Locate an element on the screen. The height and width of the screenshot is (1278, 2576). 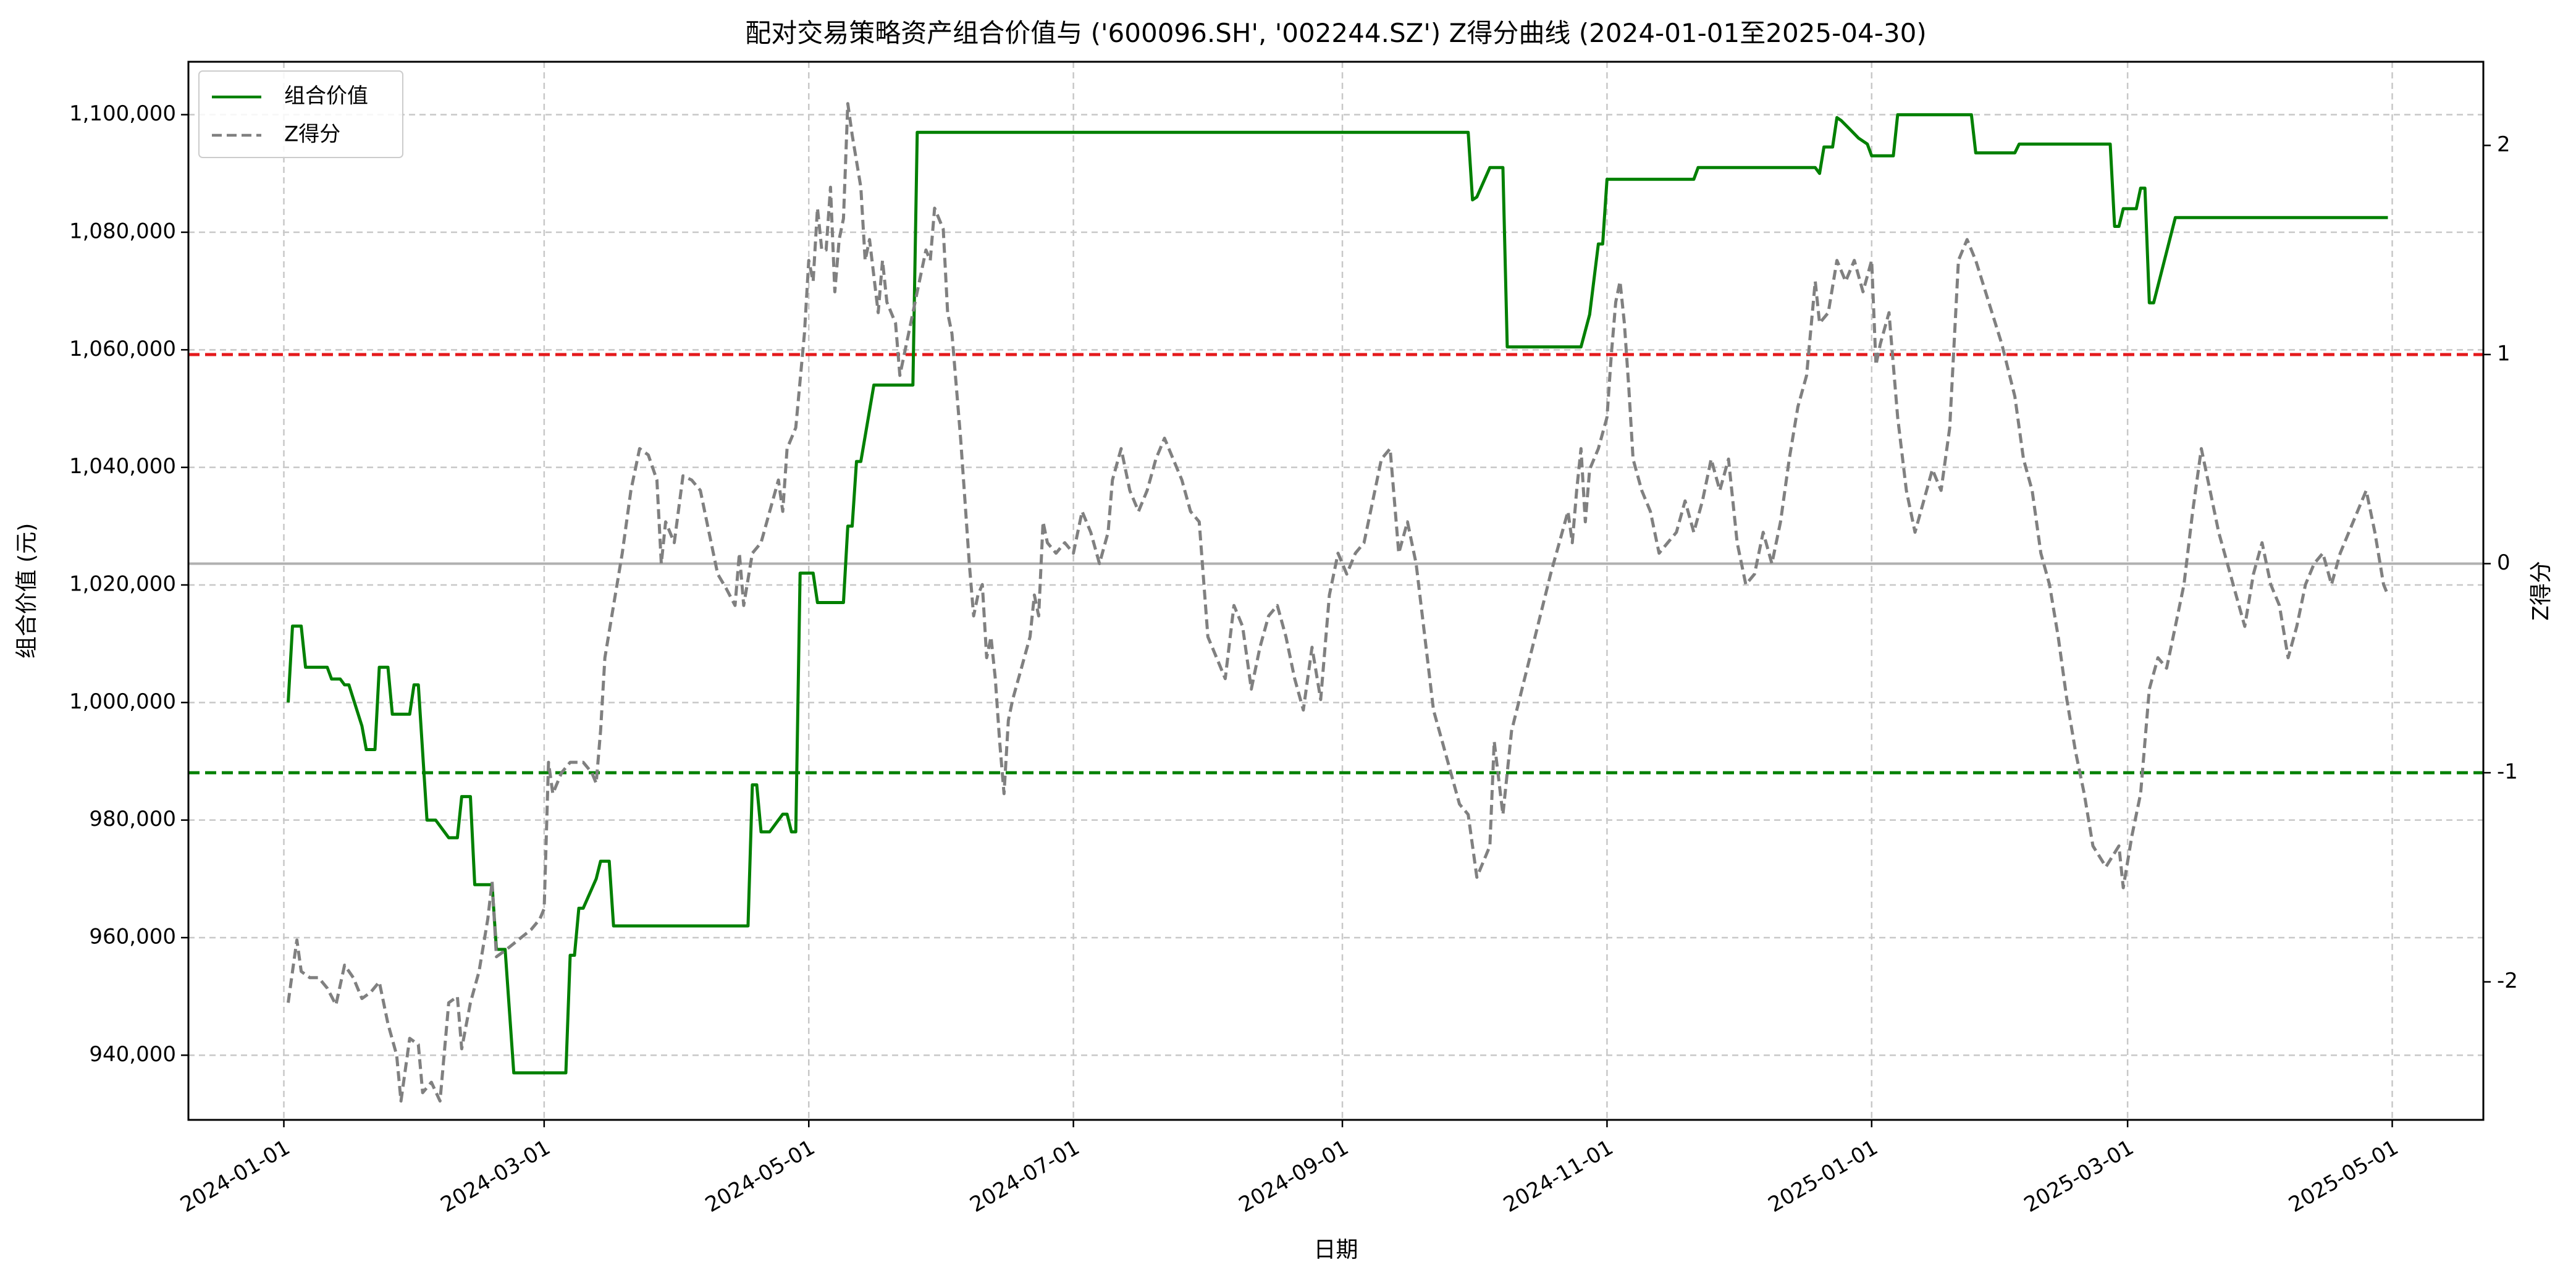
y-right-tick-label: 0 is located at coordinates (2504, 562).